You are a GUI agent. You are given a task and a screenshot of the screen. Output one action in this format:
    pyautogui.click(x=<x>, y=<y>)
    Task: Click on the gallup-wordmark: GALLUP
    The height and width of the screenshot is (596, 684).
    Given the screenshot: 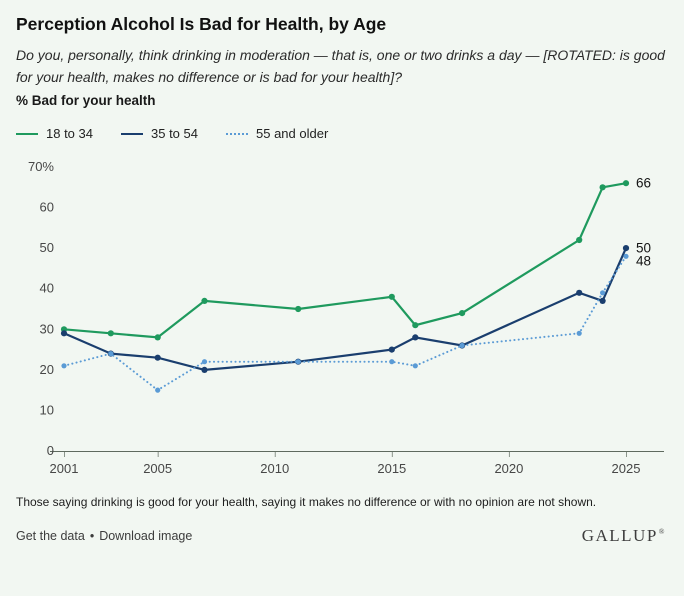 What is the action you would take?
    pyautogui.click(x=619, y=536)
    